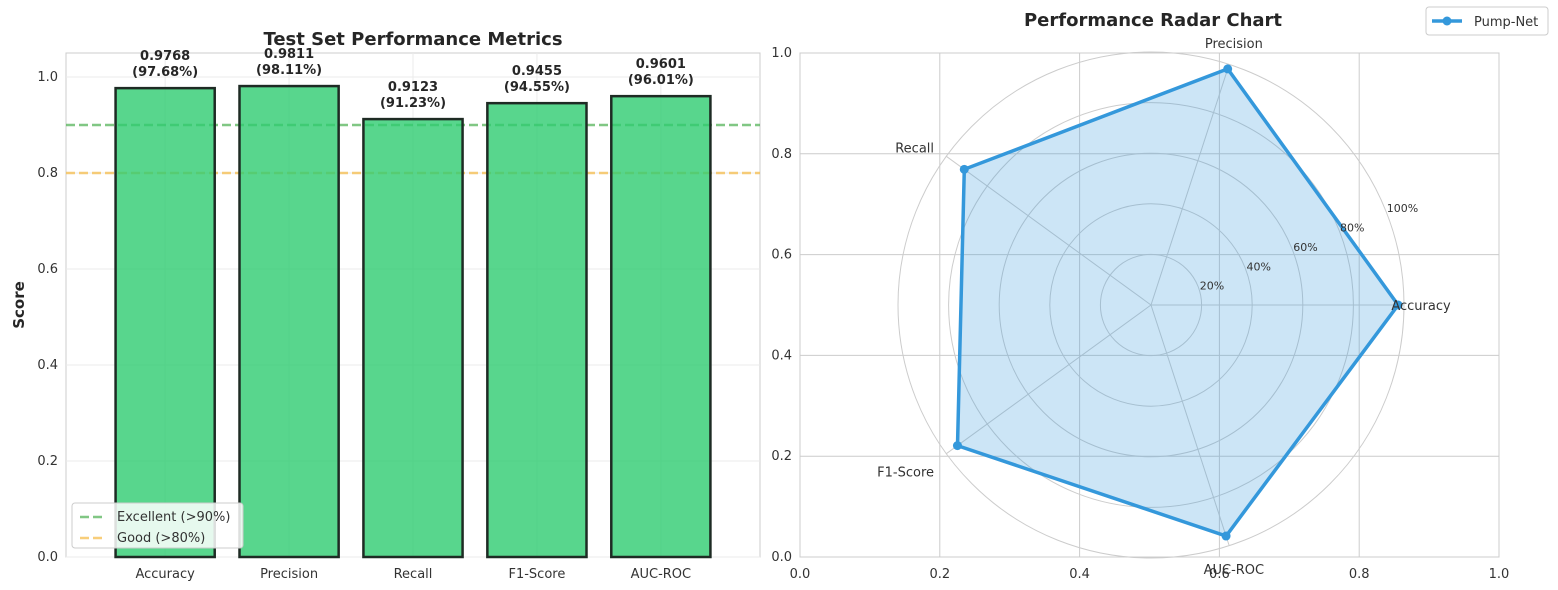  Describe the element at coordinates (289, 70) in the screenshot. I see `bar-percent-label: (98.11%)` at that location.